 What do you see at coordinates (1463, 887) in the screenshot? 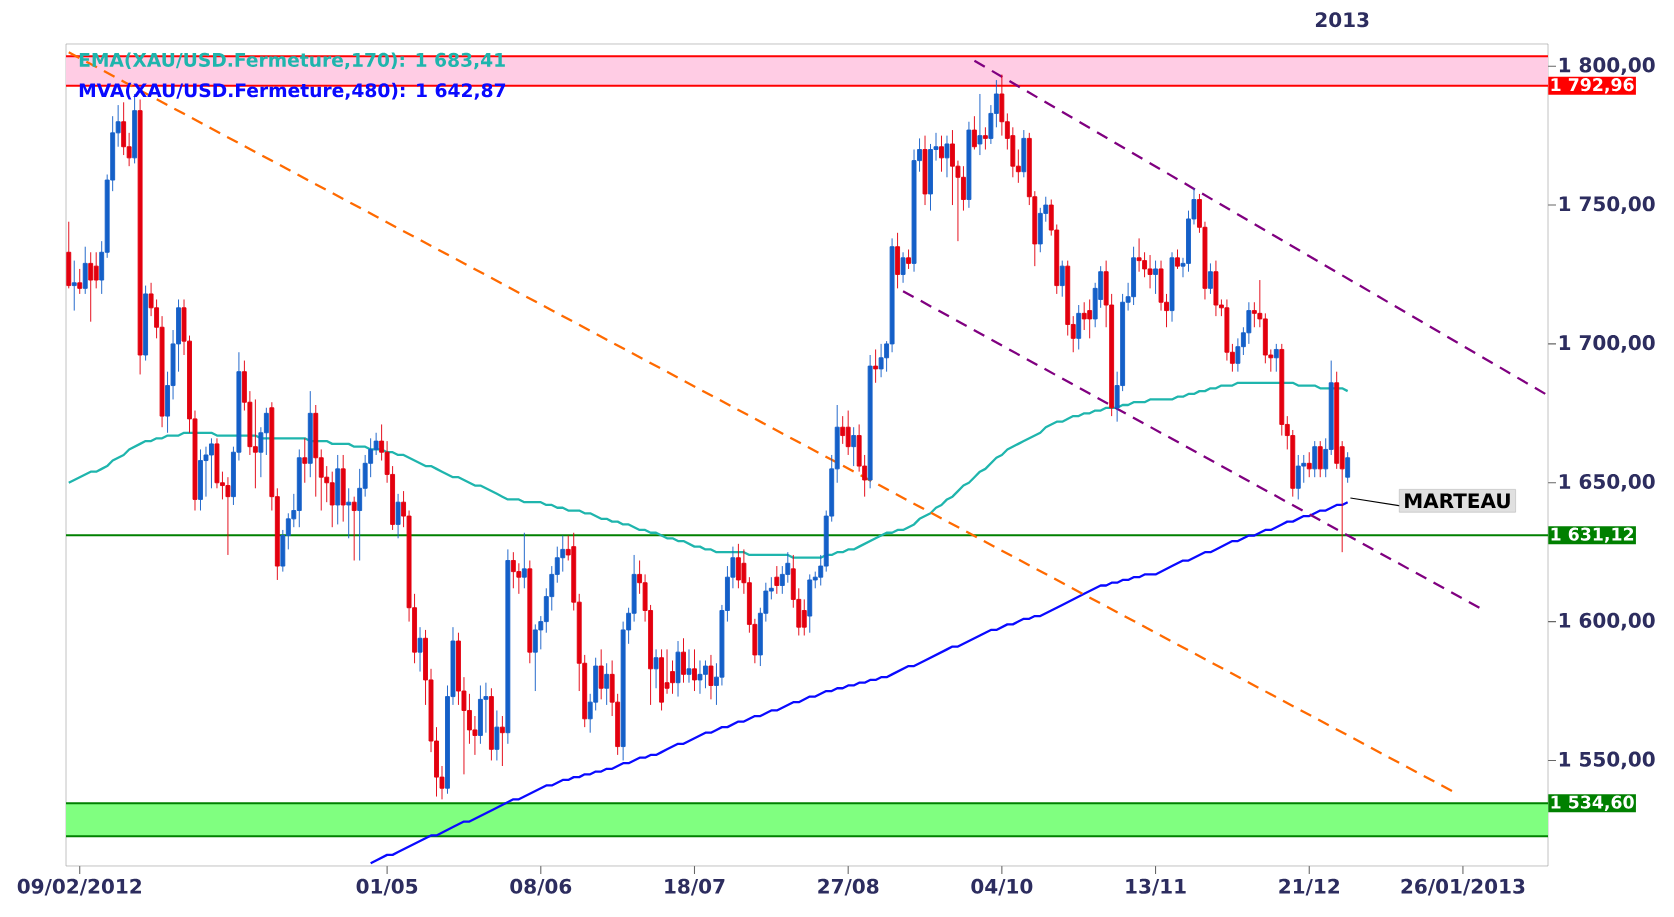
I see `x-tick-label: 26/01/2013` at bounding box center [1463, 887].